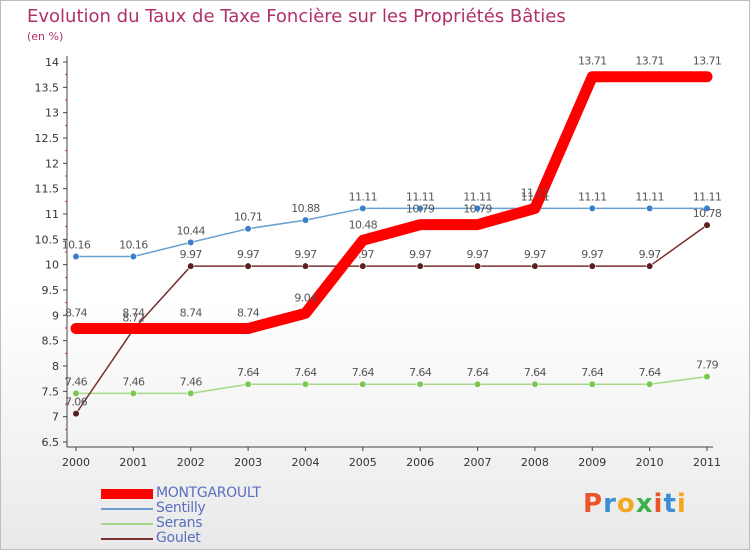 This screenshot has height=551, width=750. Describe the element at coordinates (593, 504) in the screenshot. I see `logo-letter: P` at that location.